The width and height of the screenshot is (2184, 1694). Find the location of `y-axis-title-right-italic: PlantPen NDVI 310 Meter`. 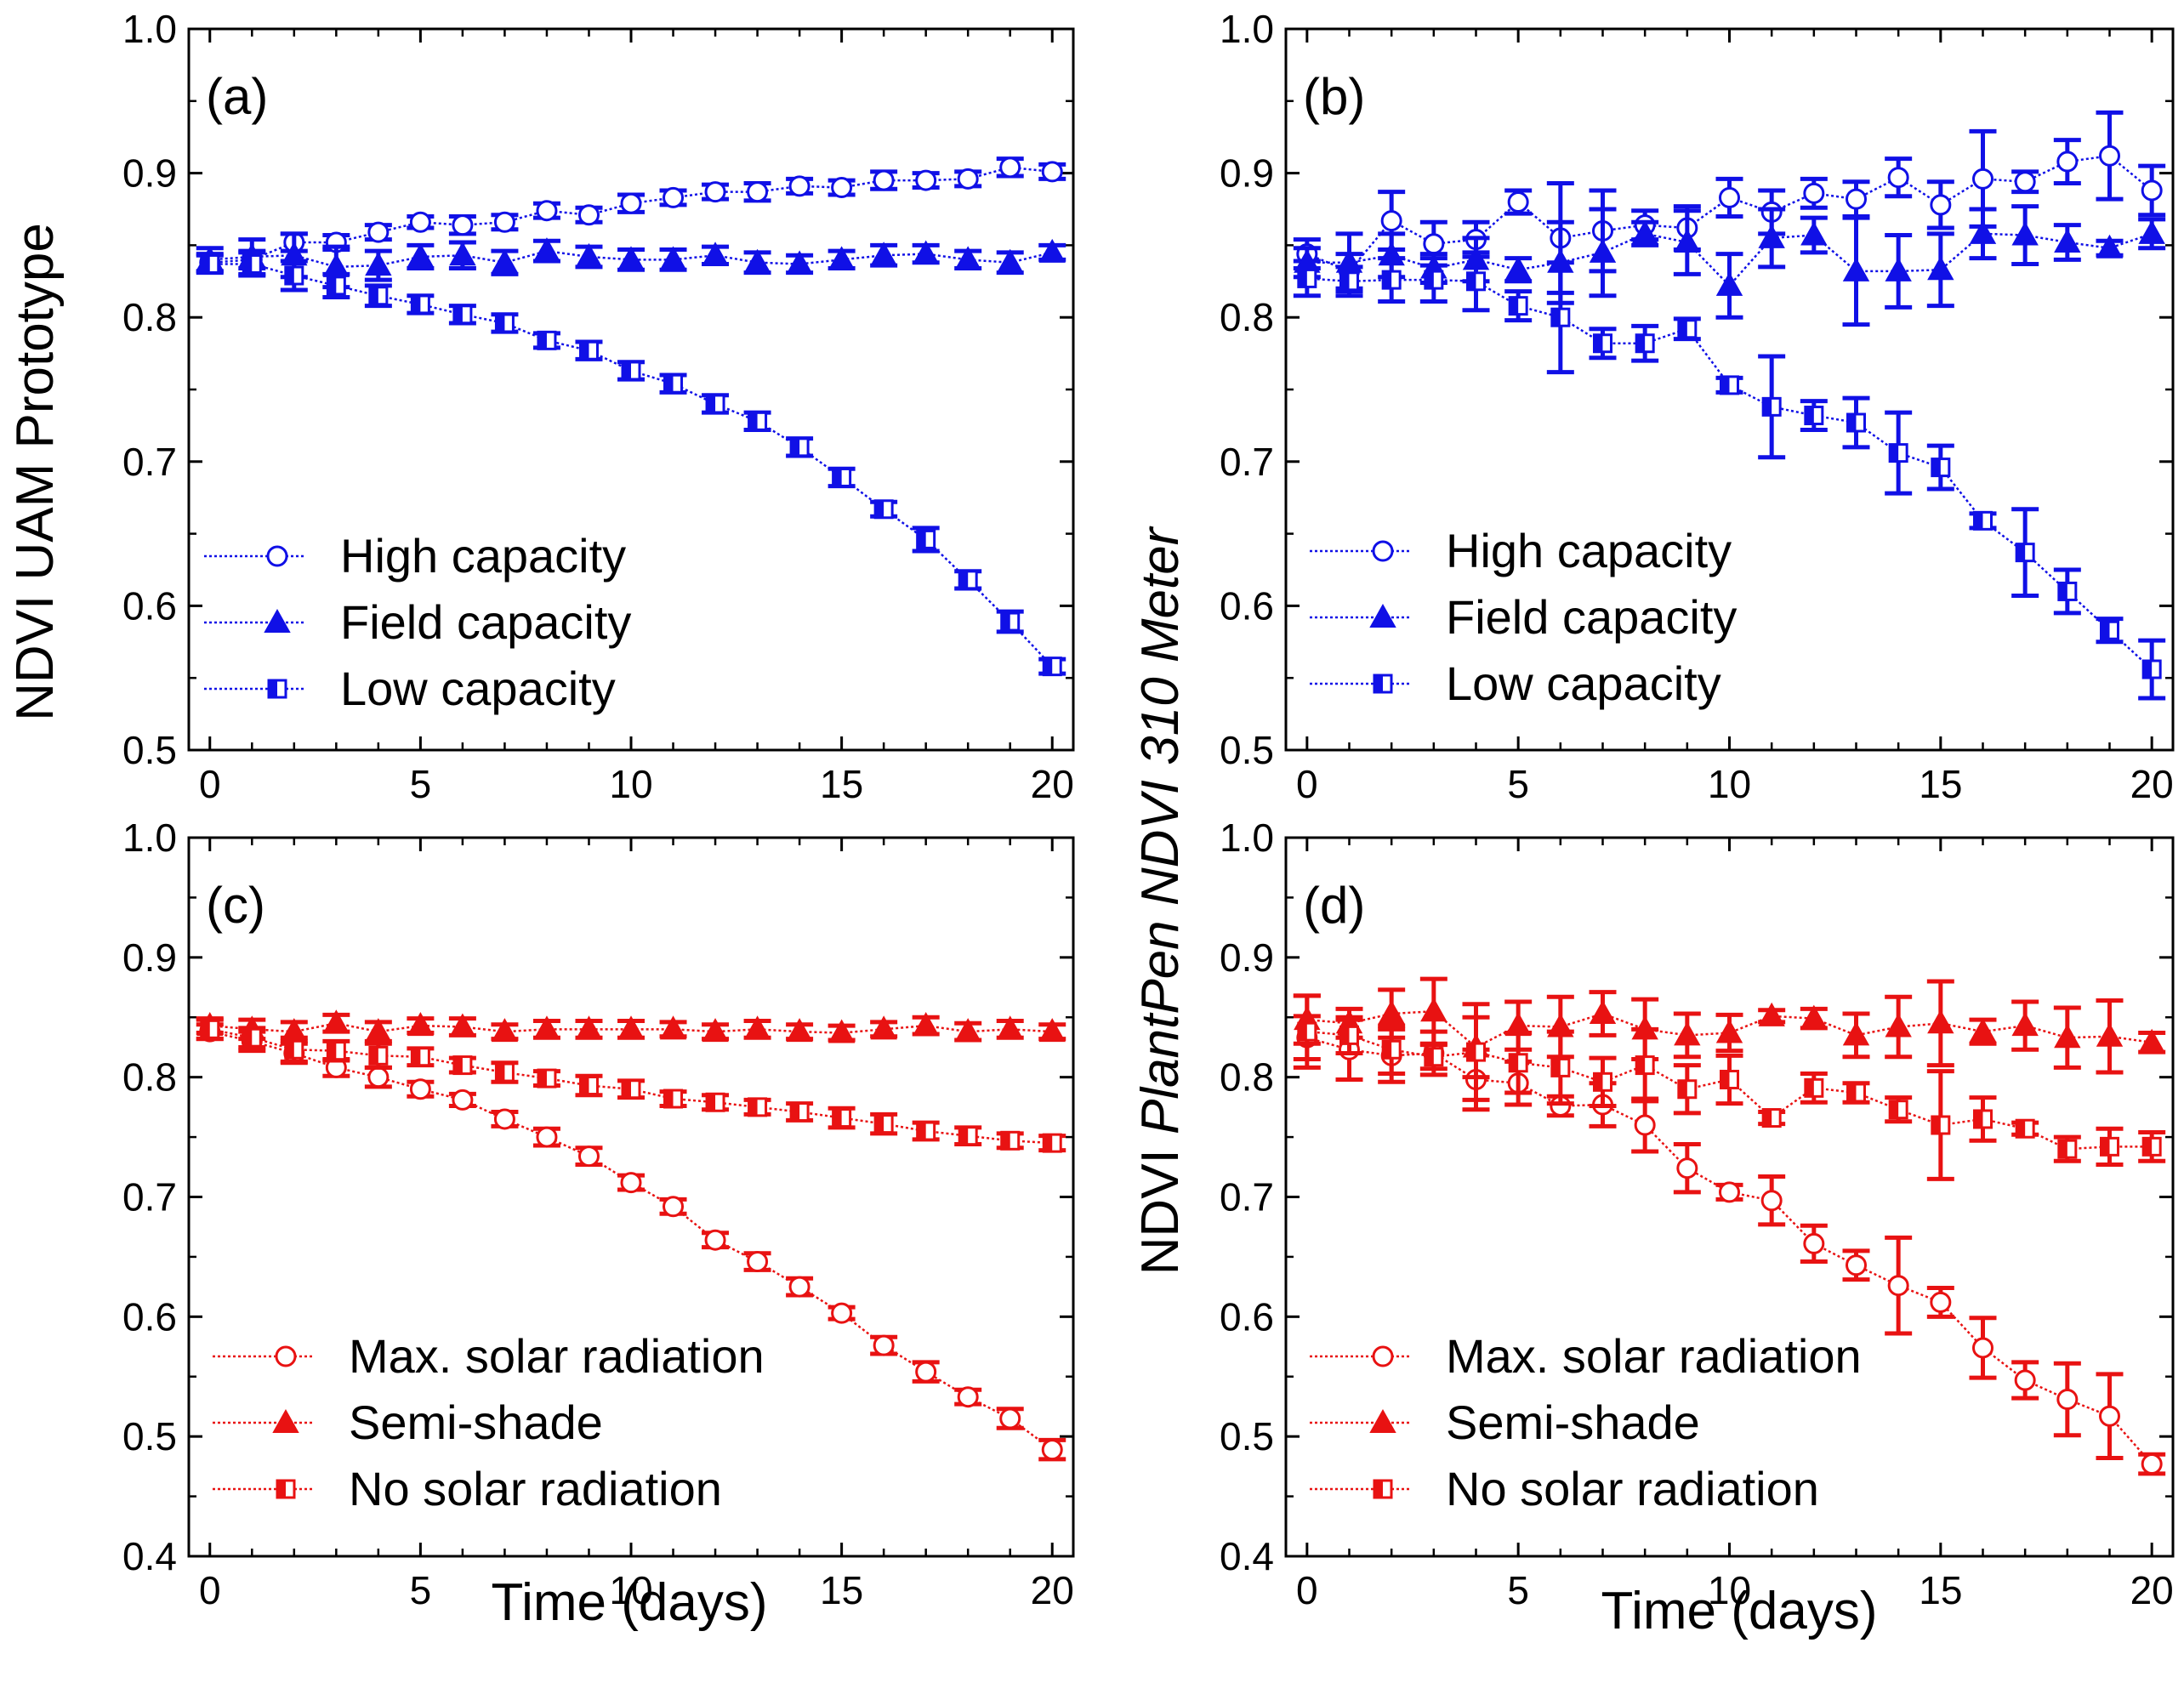

y-axis-title-right-italic: PlantPen NDVI 310 Meter is located at coordinates (1160, 830).